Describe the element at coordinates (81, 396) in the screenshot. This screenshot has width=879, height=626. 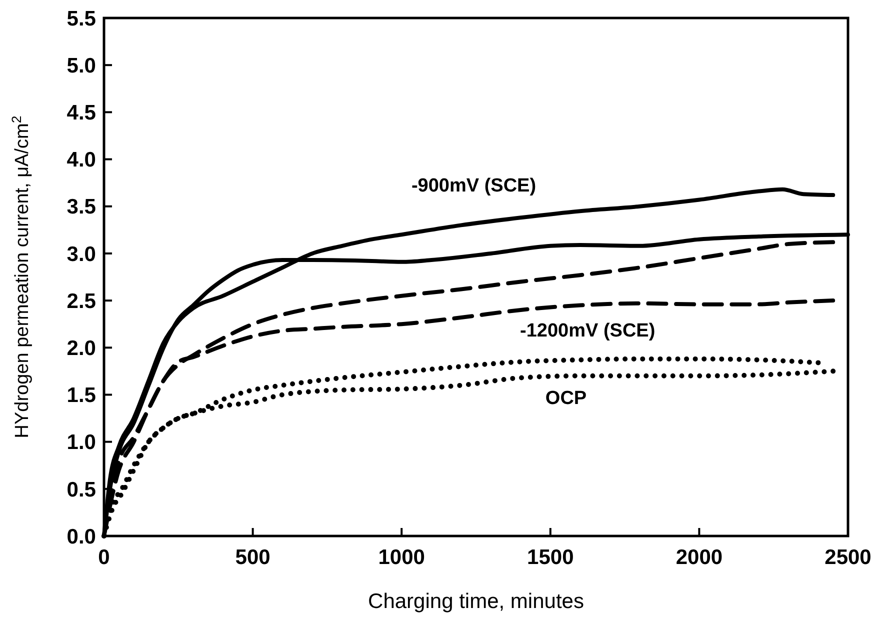
I see `y-tick-label: 1.5` at that location.